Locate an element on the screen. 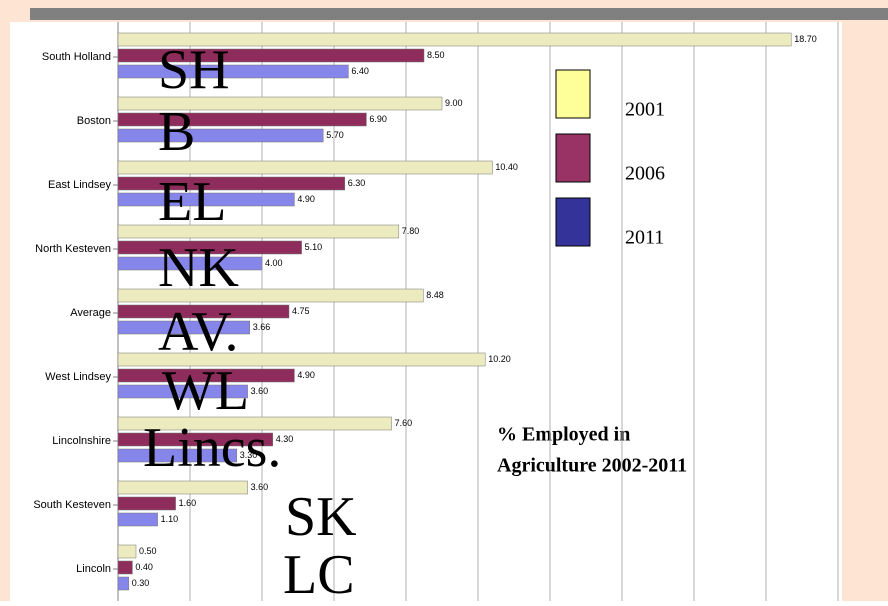 This screenshot has height=606, width=888. value-label: 8.50 is located at coordinates (436, 55).